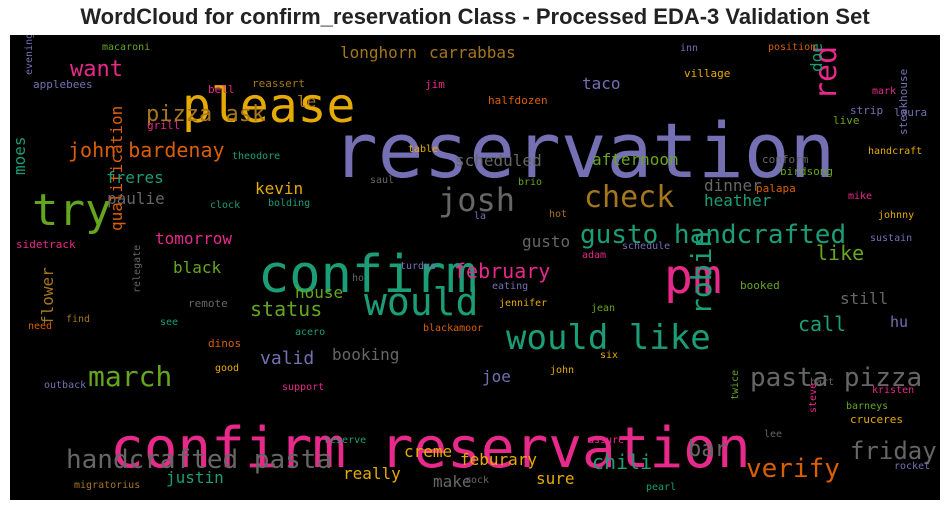 The image size is (950, 511). Describe the element at coordinates (303, 387) in the screenshot. I see `word-support: support` at that location.